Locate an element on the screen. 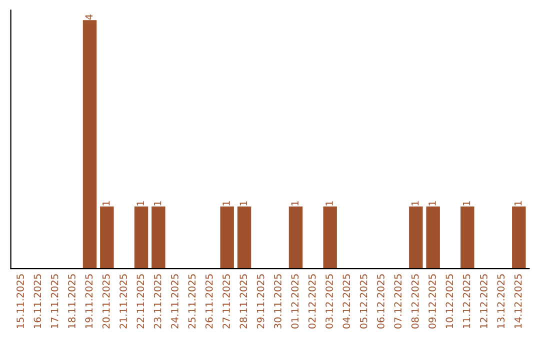  x-tick-label: 13.12.2025 is located at coordinates (501, 301).